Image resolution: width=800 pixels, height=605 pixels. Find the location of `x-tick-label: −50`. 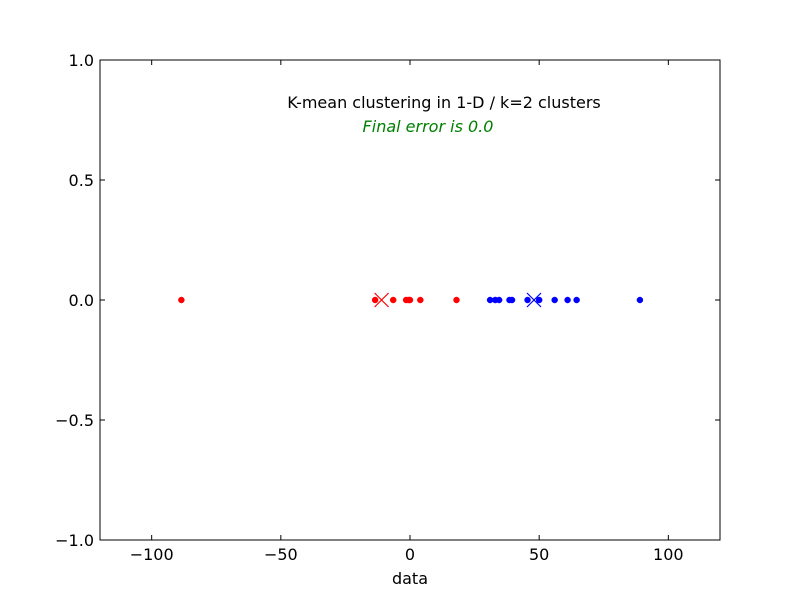

x-tick-label: −50 is located at coordinates (281, 554).